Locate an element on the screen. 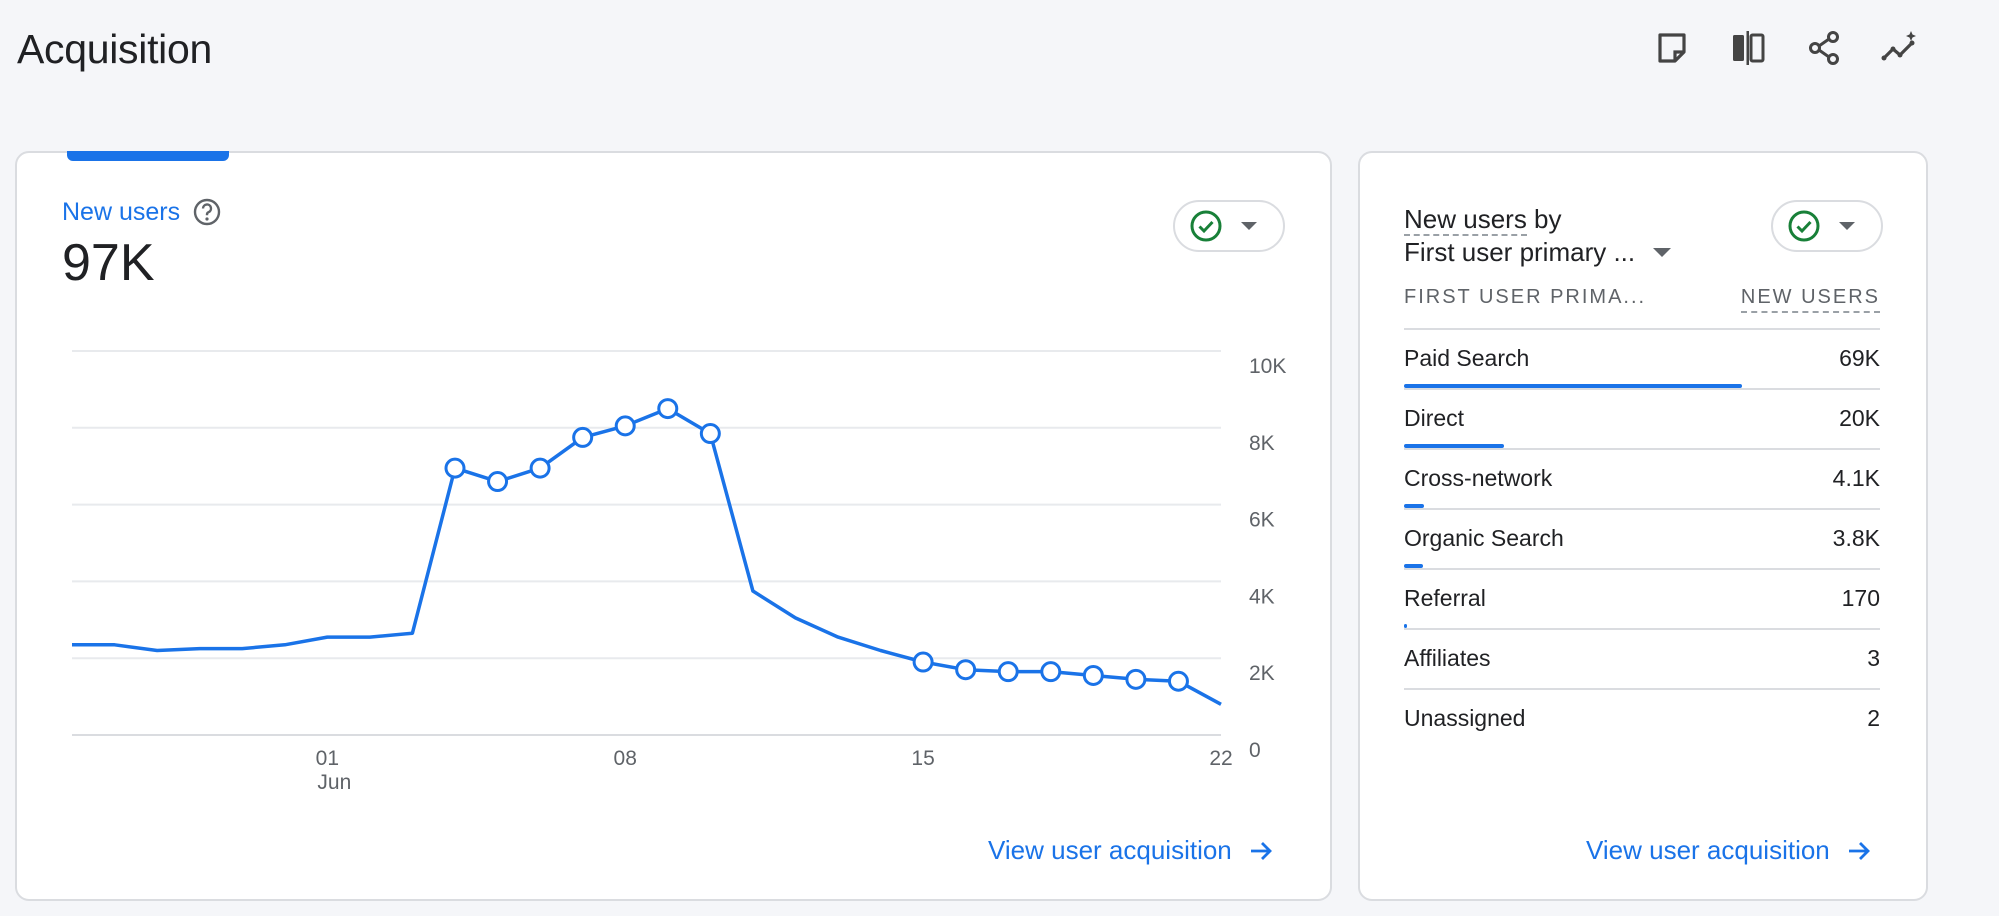 The height and width of the screenshot is (916, 1999). header-divider is located at coordinates (1642, 329).